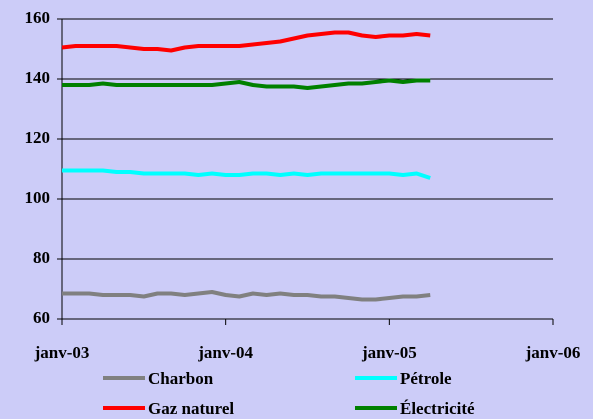 The height and width of the screenshot is (419, 593). Describe the element at coordinates (38, 17) in the screenshot. I see `y-tick-label: 160` at that location.